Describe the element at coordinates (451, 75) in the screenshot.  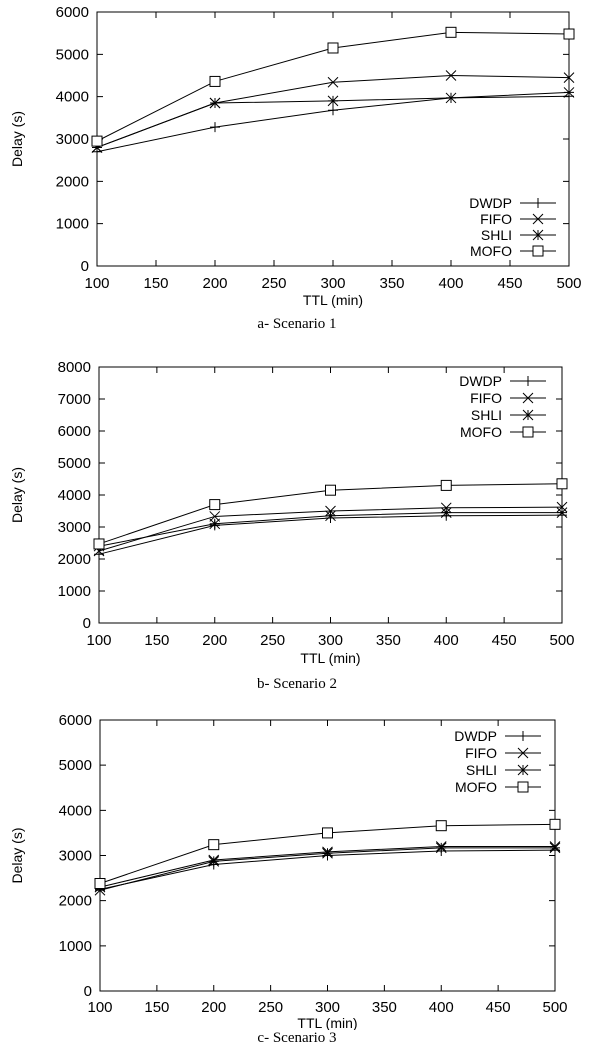
I see `point-fifo` at that location.